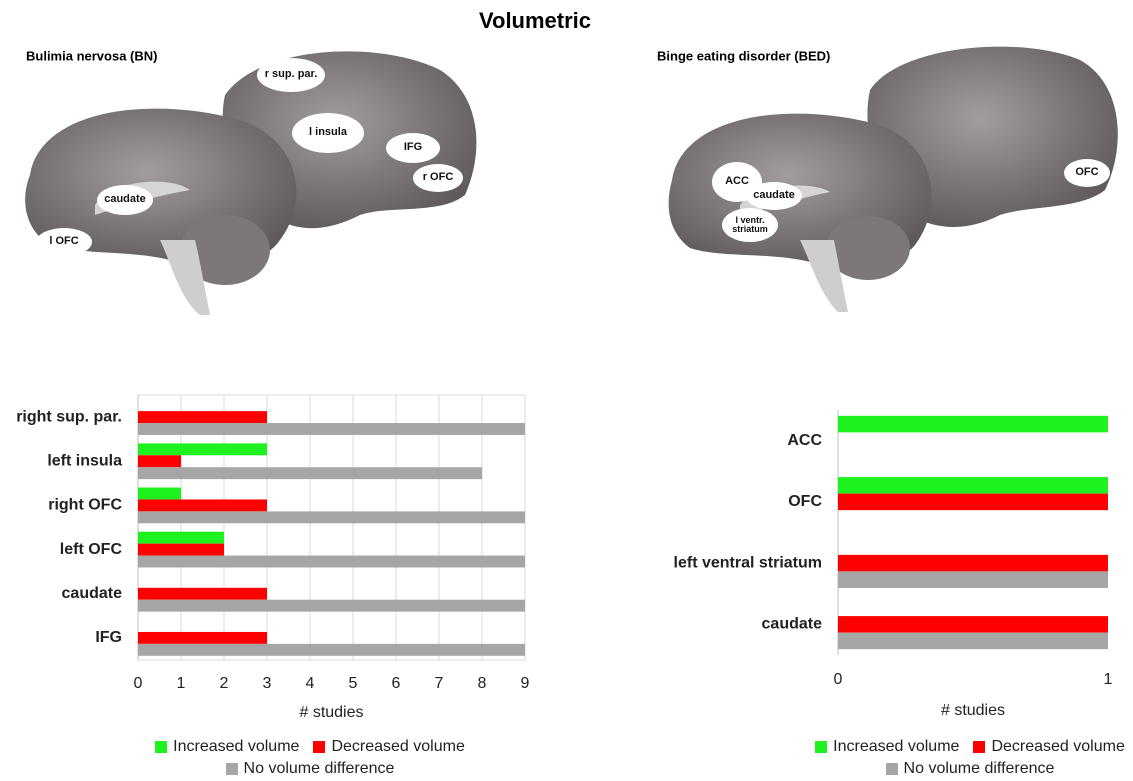  What do you see at coordinates (748, 562) in the screenshot?
I see `y-tick-label: left ventral striatum` at bounding box center [748, 562].